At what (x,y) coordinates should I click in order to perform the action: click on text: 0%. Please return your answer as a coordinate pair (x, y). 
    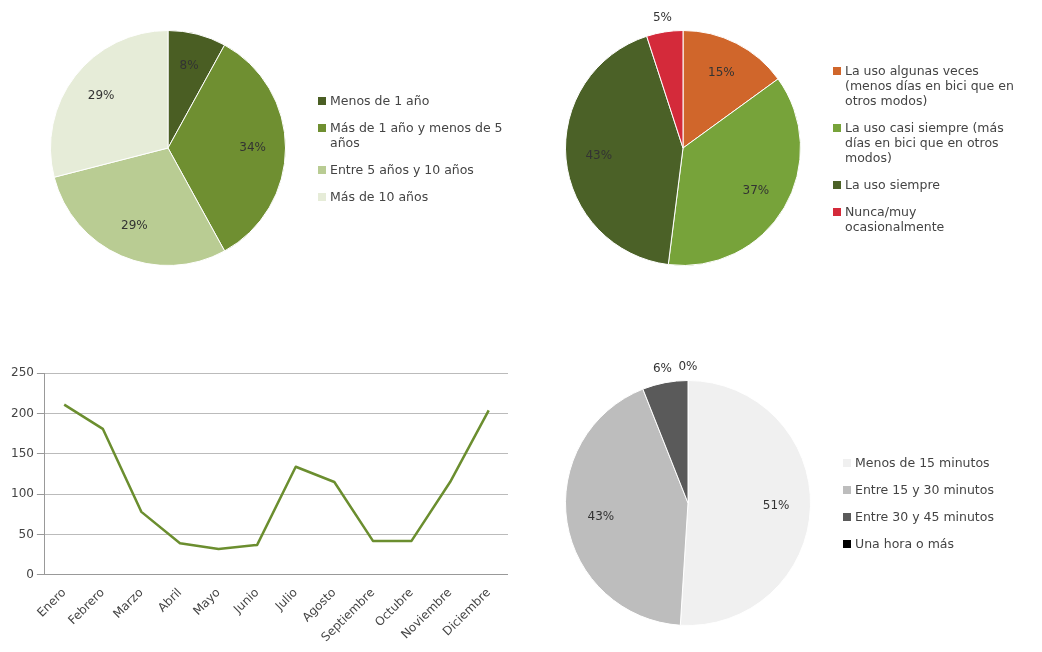
    Looking at the image, I should click on (688, 365).